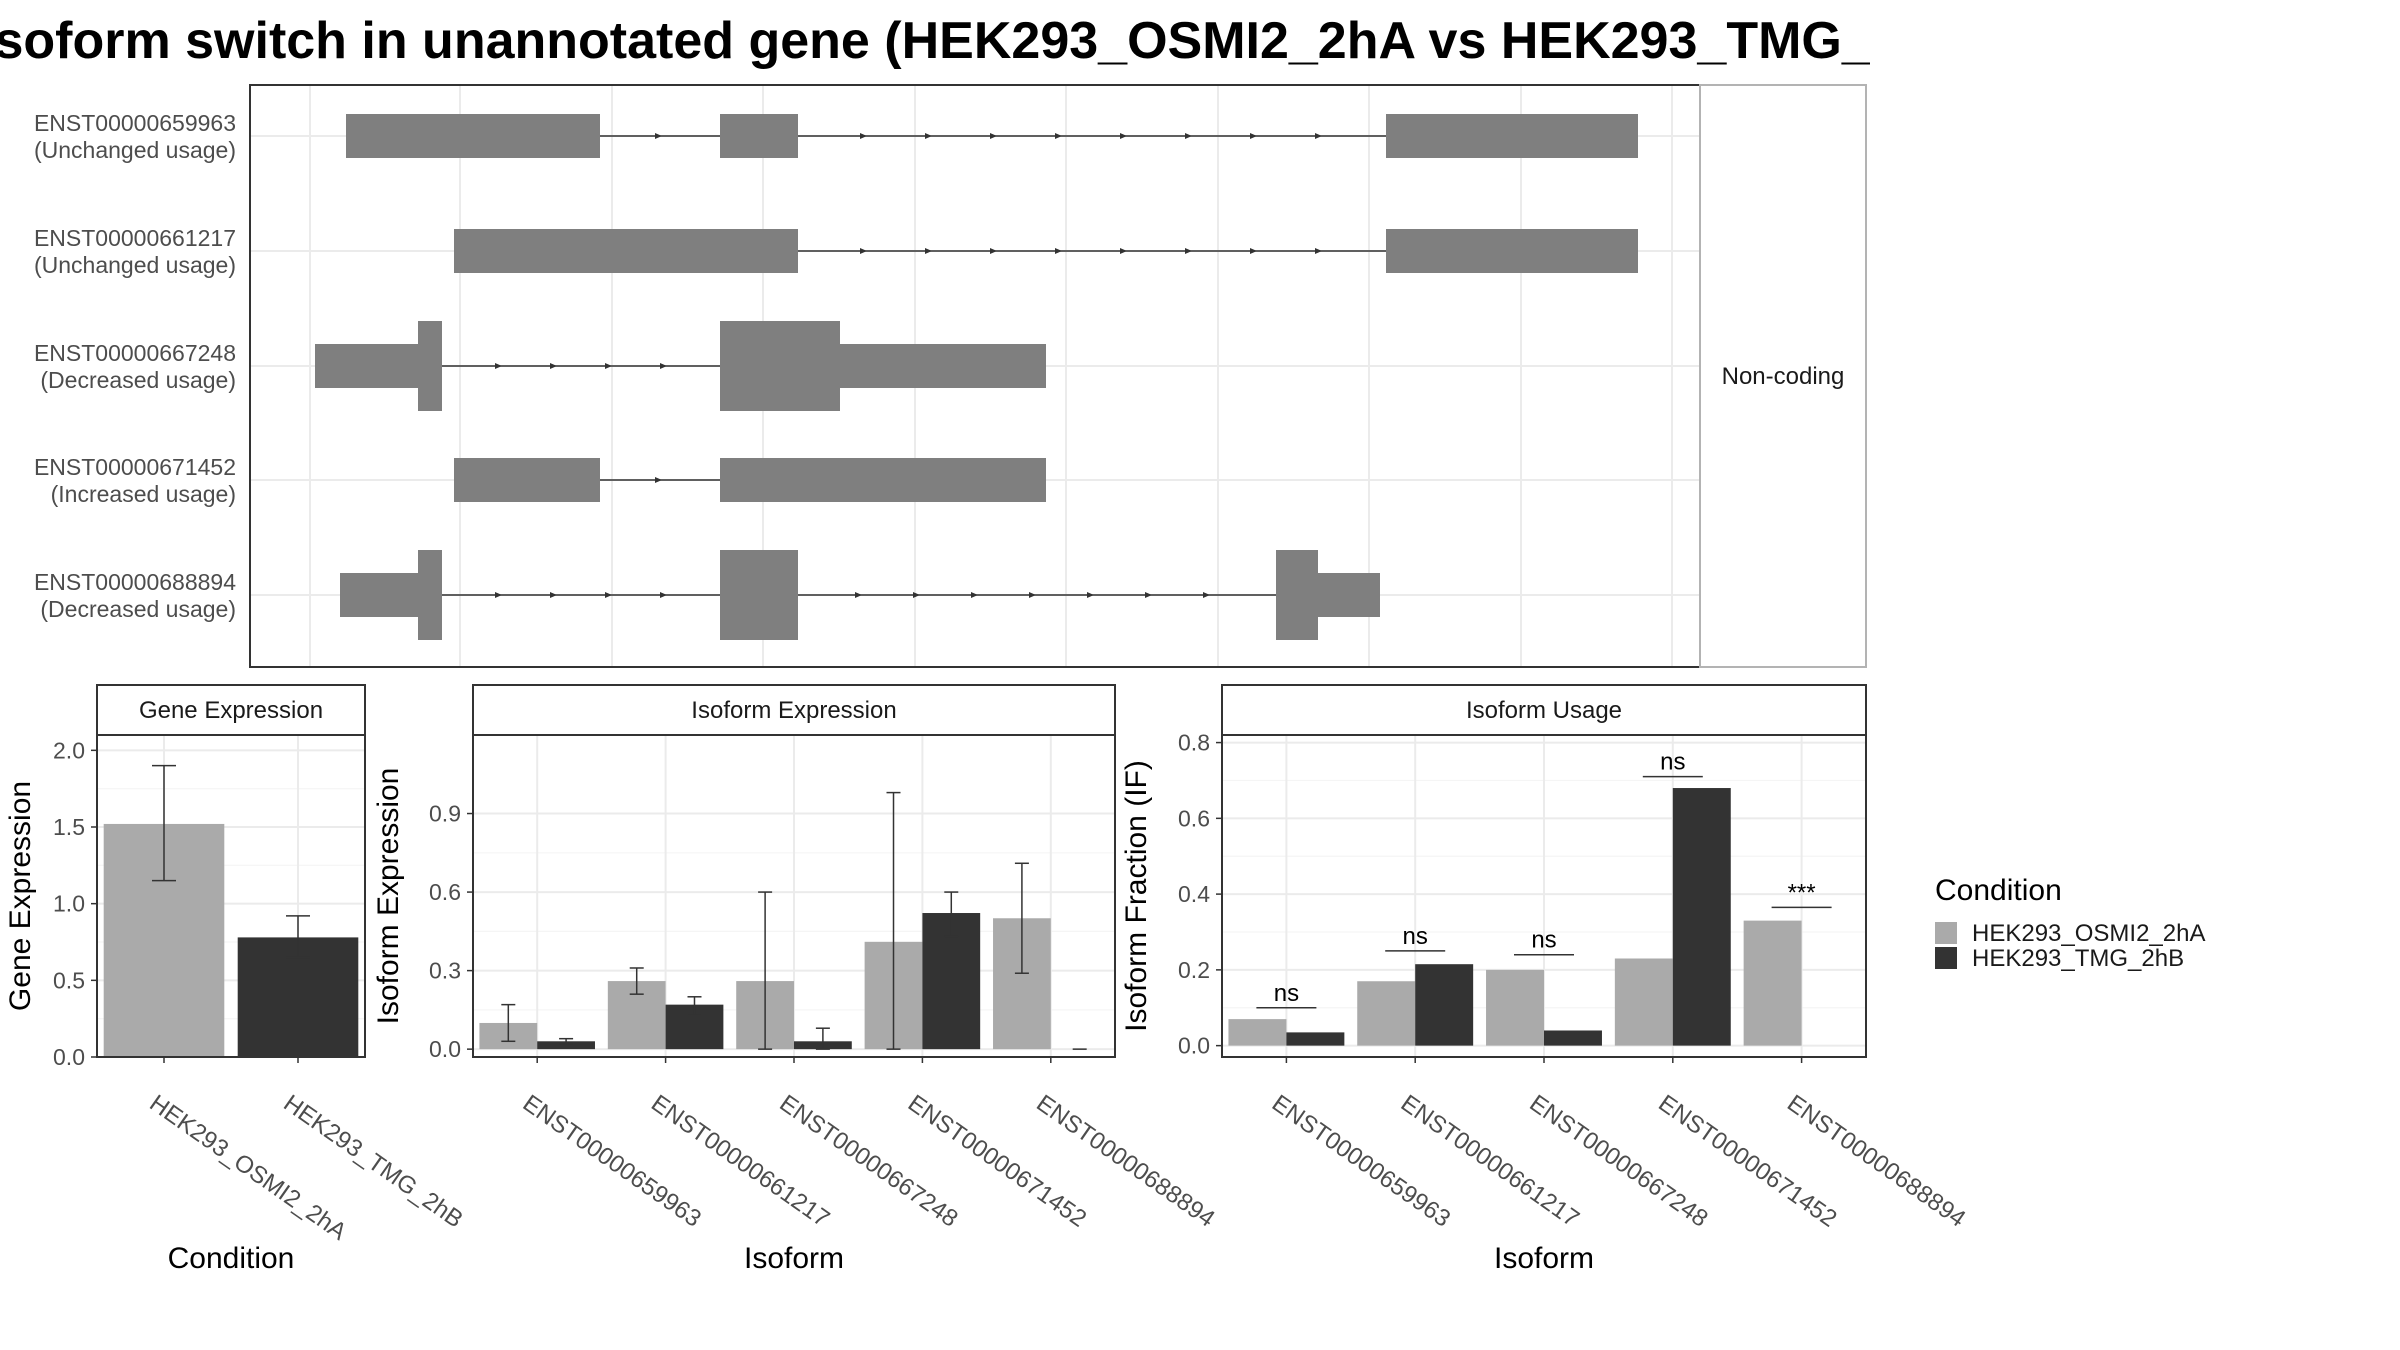 The image size is (2400, 1350). I want to click on chart-strip-label: Isoform Usage, so click(1544, 710).